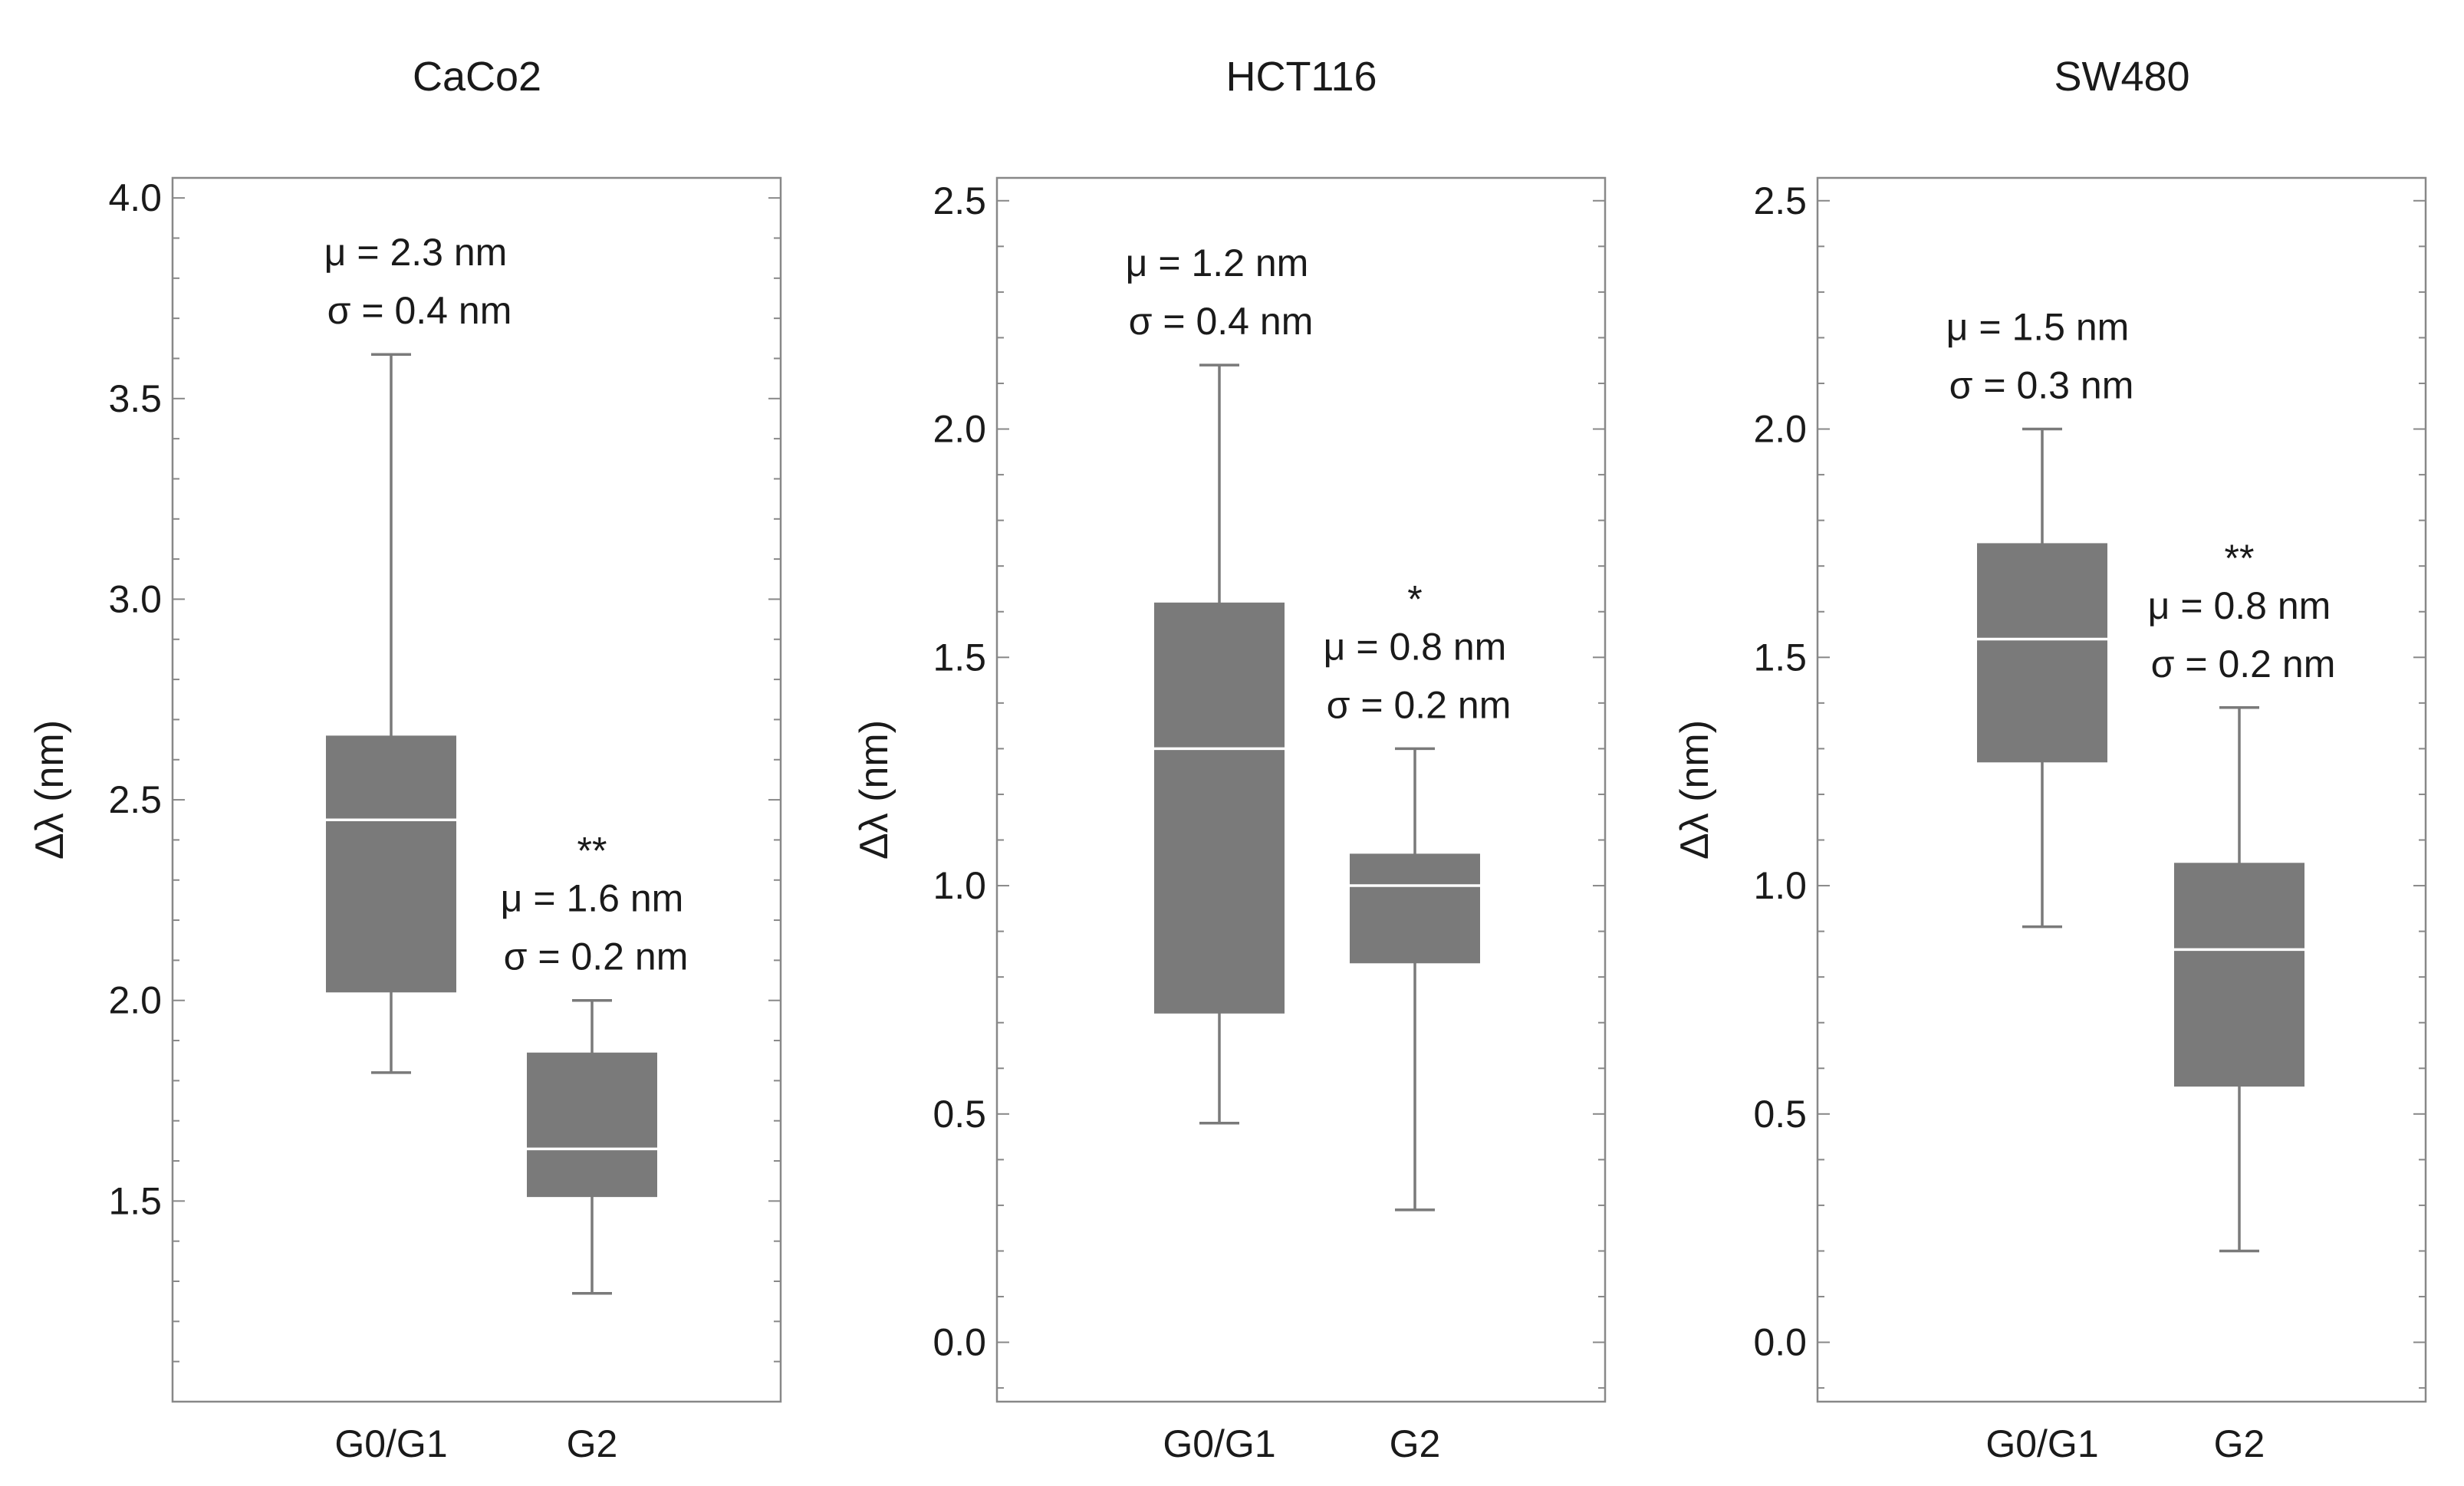  Describe the element at coordinates (135, 599) in the screenshot. I see `y-tick-label: 3.0` at that location.